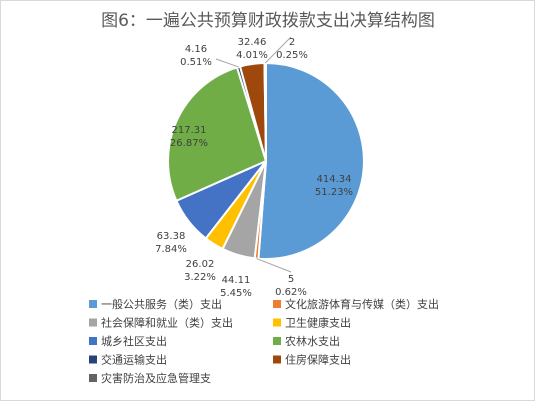 The width and height of the screenshot is (535, 402). Describe the element at coordinates (318, 360) in the screenshot. I see `legend-label-8: 住房保障支出` at that location.